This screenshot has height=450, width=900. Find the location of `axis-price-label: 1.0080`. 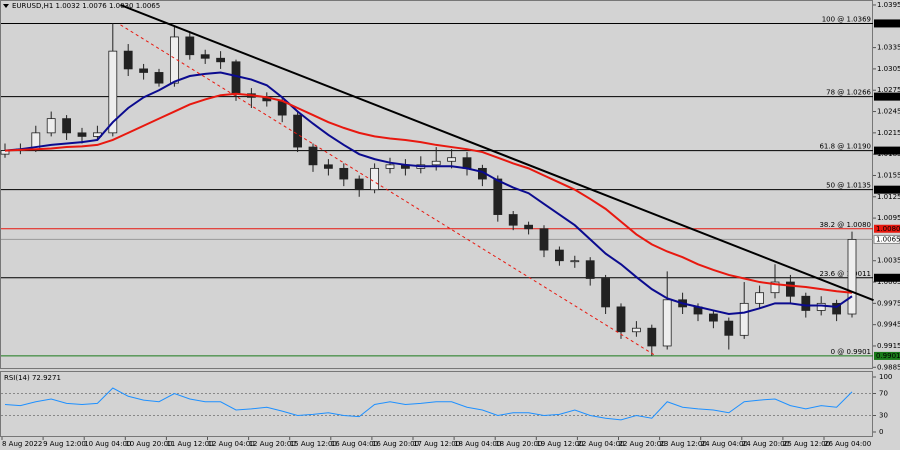

axis-price-label: 1.0080 is located at coordinates (888, 229).